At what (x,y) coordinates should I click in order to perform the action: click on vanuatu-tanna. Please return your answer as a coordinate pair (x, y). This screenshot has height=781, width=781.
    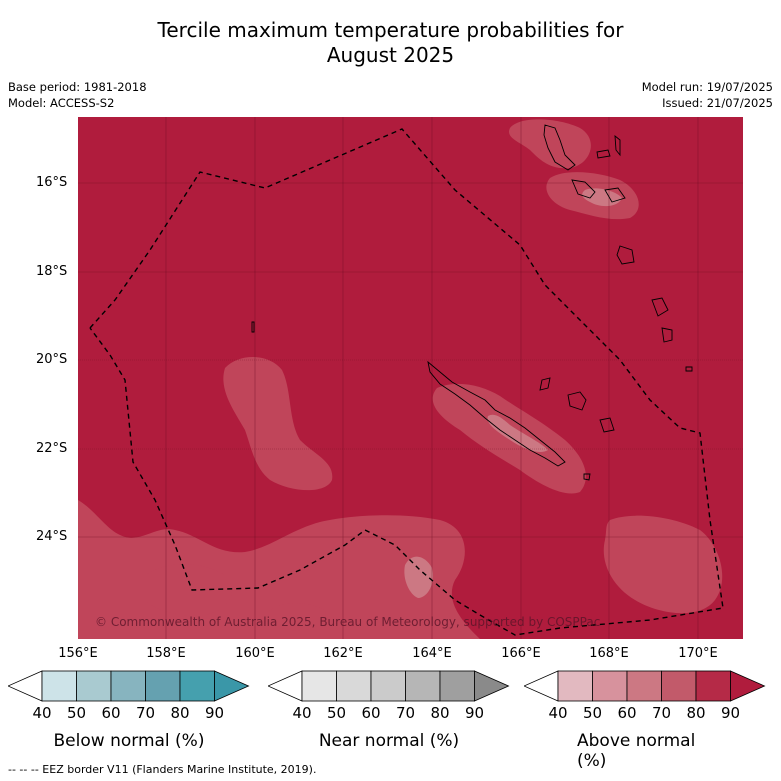
    Looking at the image, I should click on (660, 307).